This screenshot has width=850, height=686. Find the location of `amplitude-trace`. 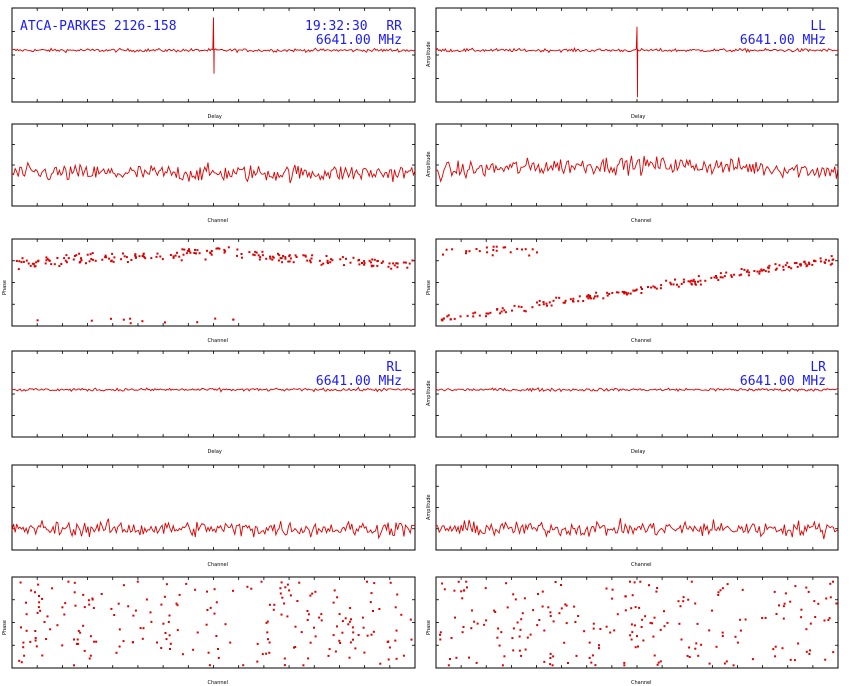

amplitude-trace is located at coordinates (213, 172).